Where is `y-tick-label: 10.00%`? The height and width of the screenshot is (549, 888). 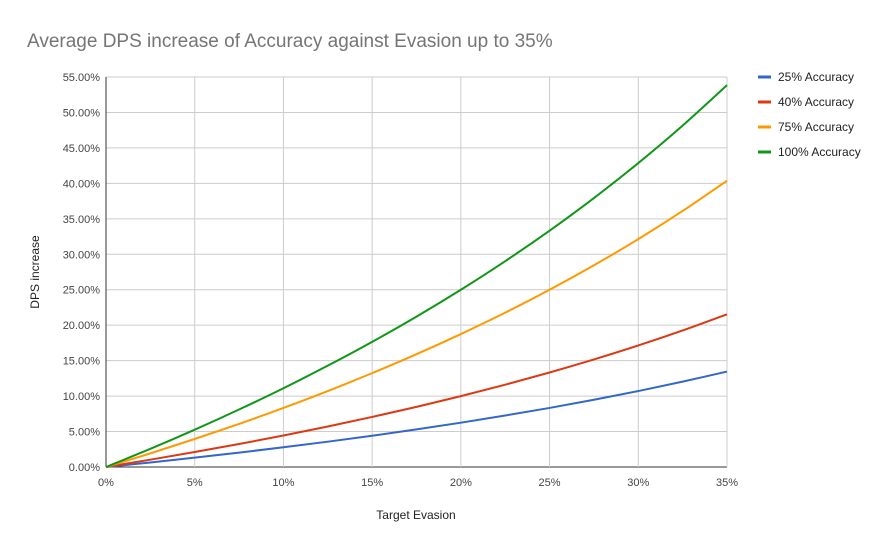
y-tick-label: 10.00% is located at coordinates (82, 397).